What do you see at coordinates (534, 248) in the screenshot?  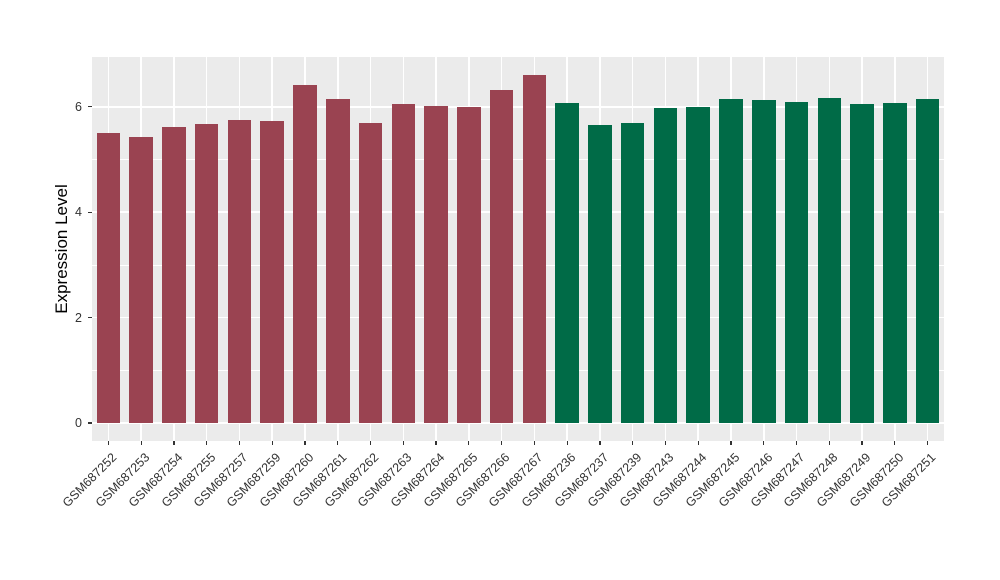 I see `bar-GSM687267` at bounding box center [534, 248].